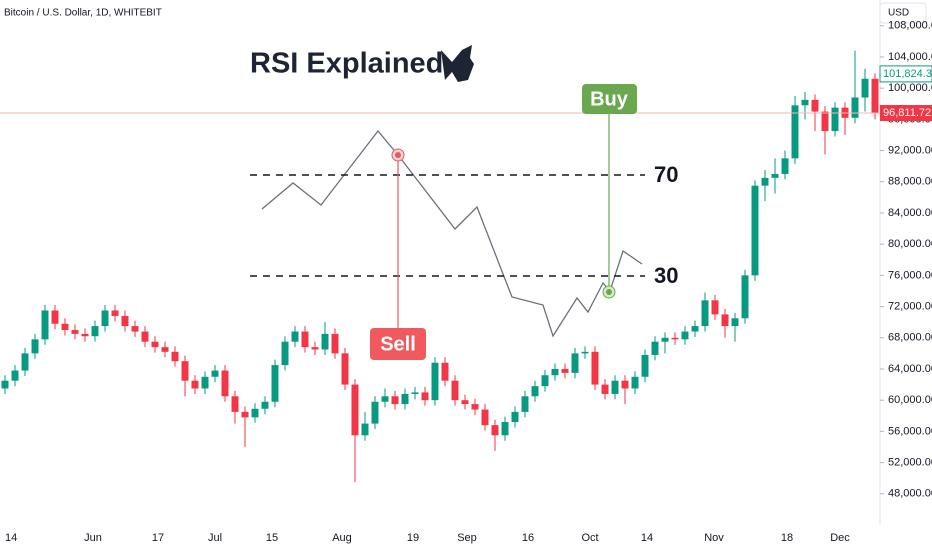  I want to click on currency: USD, so click(898, 13).